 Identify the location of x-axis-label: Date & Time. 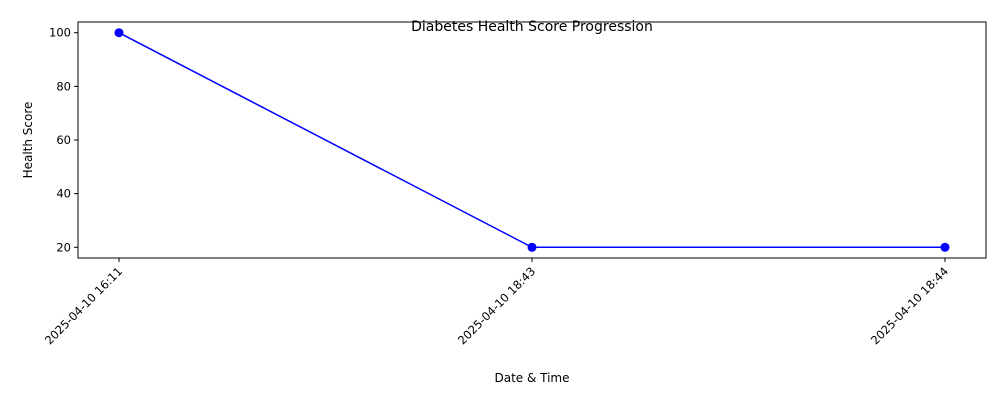
(531, 378).